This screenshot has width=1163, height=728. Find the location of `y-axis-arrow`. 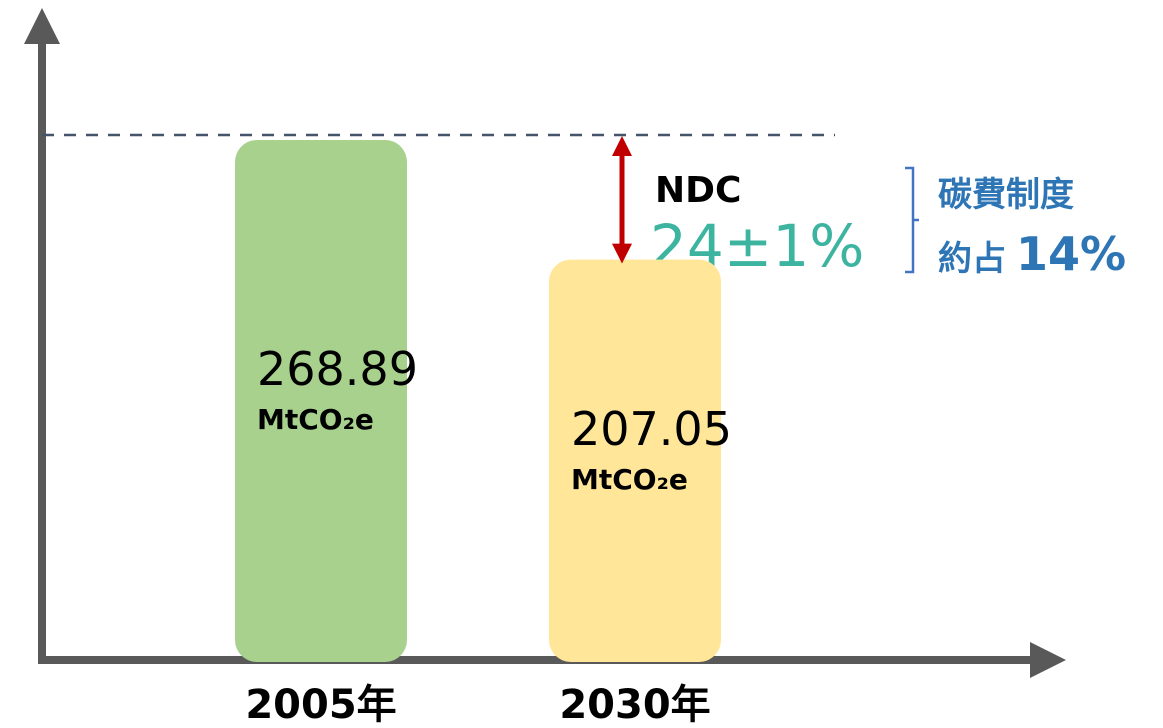

y-axis-arrow is located at coordinates (42, 26).